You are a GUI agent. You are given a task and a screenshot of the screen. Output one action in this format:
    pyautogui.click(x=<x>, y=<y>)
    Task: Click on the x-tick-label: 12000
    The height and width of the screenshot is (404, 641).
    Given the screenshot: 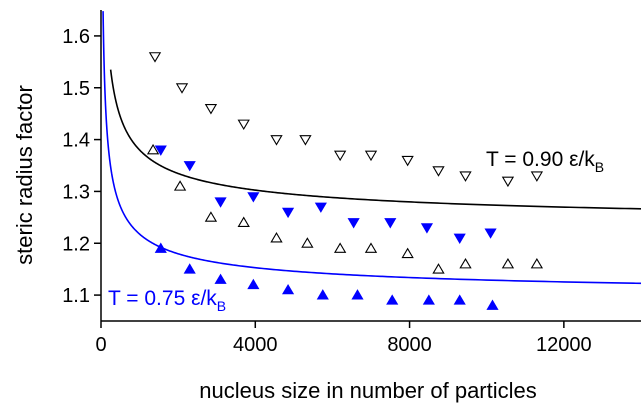 What is the action you would take?
    pyautogui.click(x=564, y=345)
    